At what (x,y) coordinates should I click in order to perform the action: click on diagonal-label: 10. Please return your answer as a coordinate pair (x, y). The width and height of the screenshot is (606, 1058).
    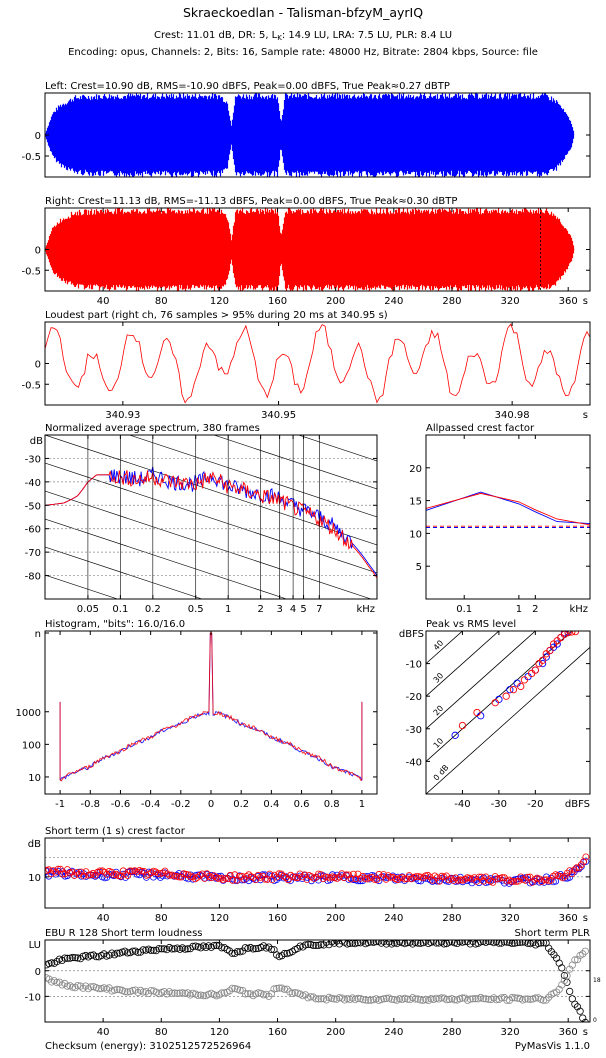
    Looking at the image, I should click on (439, 743).